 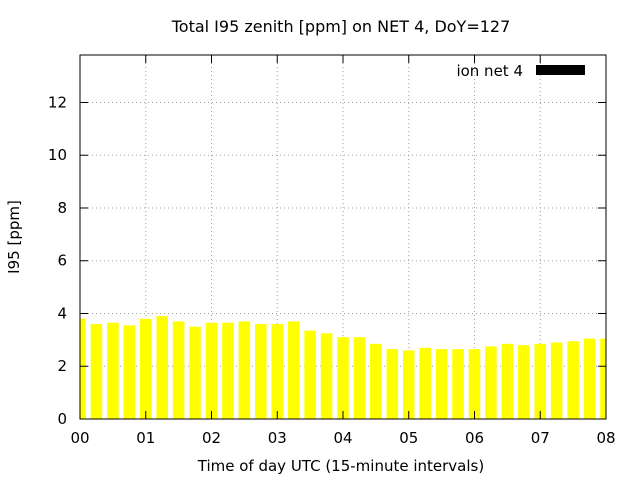 What do you see at coordinates (79, 438) in the screenshot?
I see `x-tick-label: 00` at bounding box center [79, 438].